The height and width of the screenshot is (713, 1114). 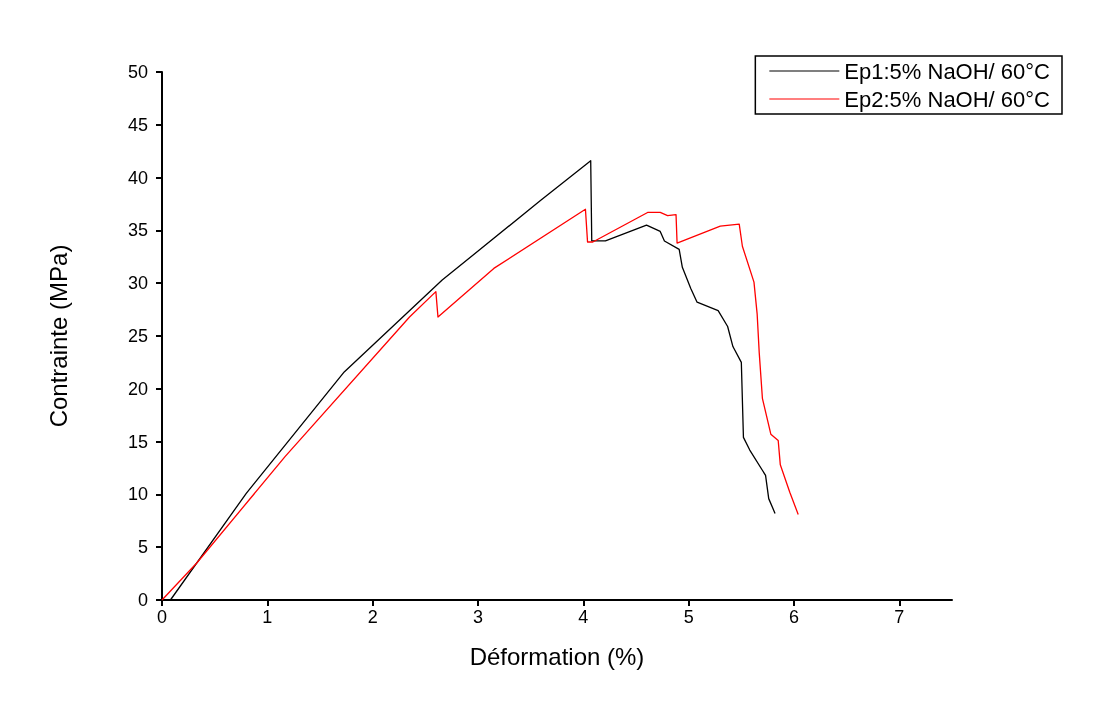 What do you see at coordinates (142, 547) in the screenshot?
I see `y-tick-label: 5` at bounding box center [142, 547].